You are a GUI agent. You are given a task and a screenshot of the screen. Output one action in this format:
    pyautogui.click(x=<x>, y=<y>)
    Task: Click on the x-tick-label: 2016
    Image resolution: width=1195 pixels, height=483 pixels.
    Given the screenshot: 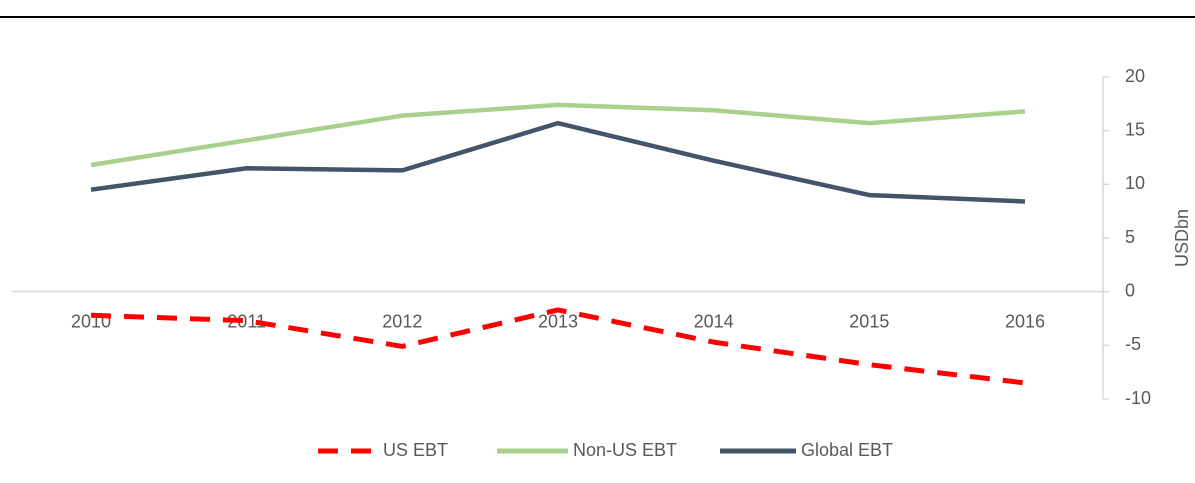 What is the action you would take?
    pyautogui.click(x=1025, y=321)
    